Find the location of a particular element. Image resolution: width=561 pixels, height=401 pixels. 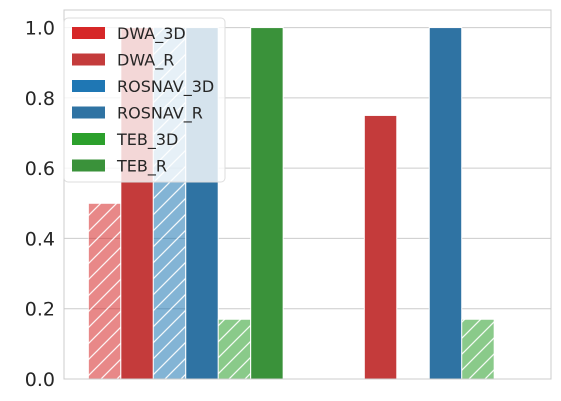

legend-label: TEB_R is located at coordinates (141, 167).